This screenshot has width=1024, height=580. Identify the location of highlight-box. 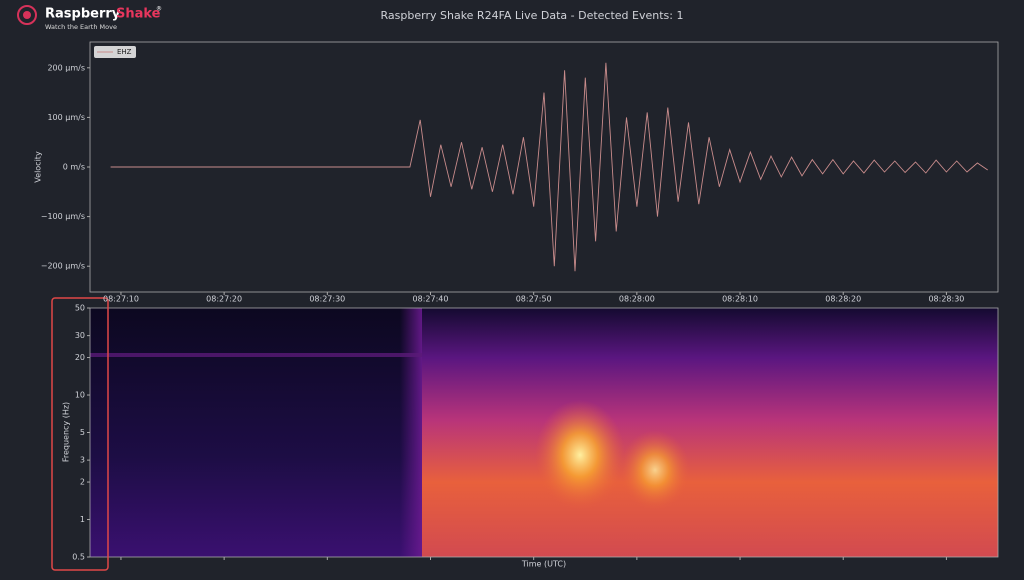
(80, 434).